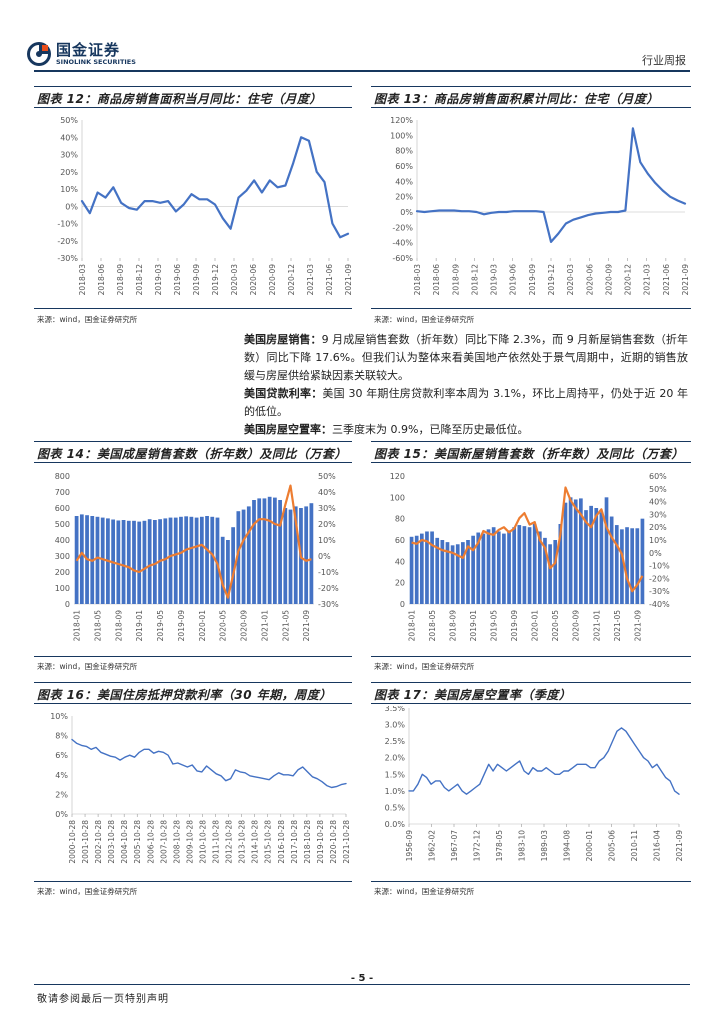 This screenshot has height=1024, width=724. I want to click on fig17-y-tick-label: 0.5%, so click(395, 807).